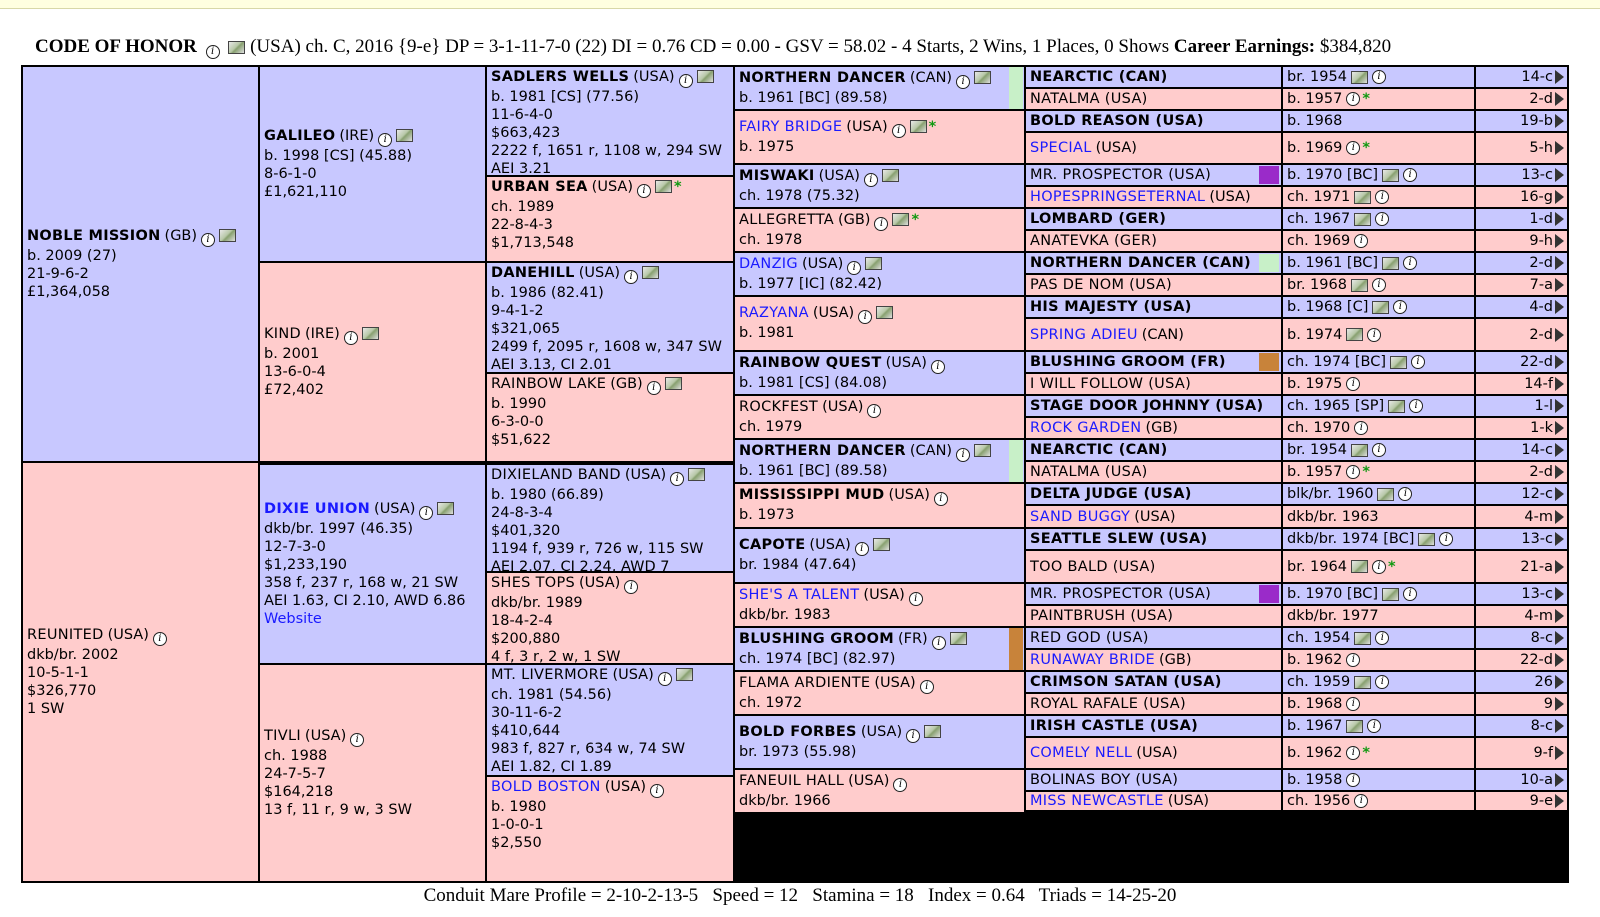 This screenshot has width=1600, height=917. What do you see at coordinates (1521, 241) in the screenshot?
I see `gen5-code-cell: 9-h` at bounding box center [1521, 241].